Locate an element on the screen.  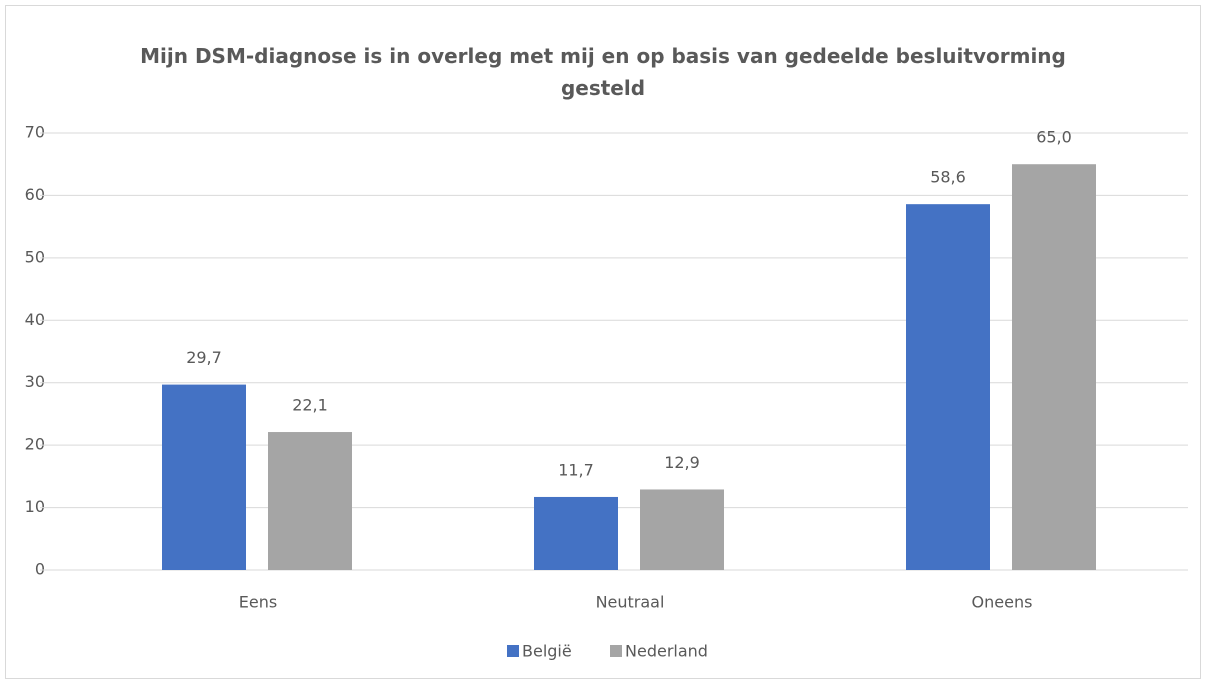
x-tick-label: Eens is located at coordinates (258, 602).